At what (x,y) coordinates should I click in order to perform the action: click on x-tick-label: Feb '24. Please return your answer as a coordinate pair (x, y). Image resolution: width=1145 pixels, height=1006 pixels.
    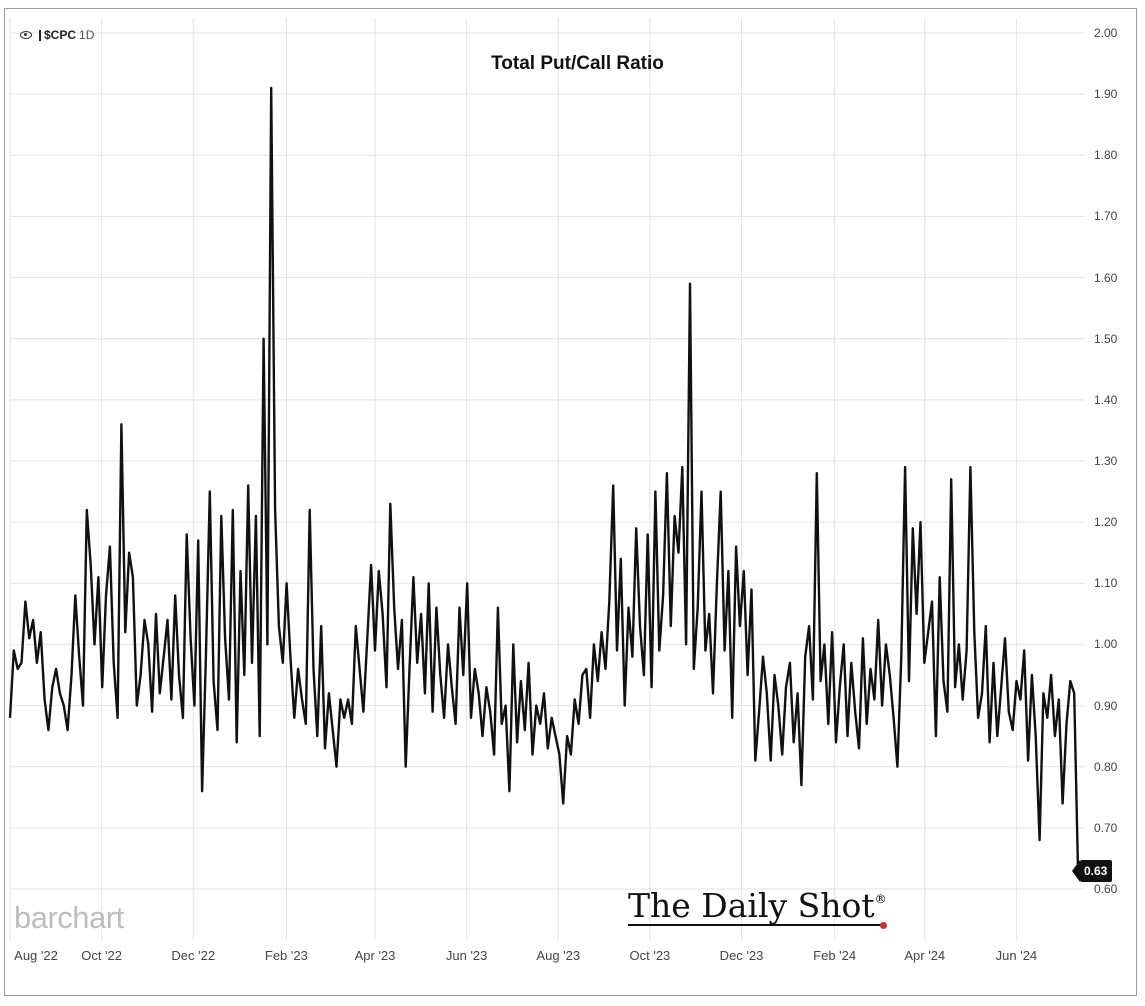
    Looking at the image, I should click on (835, 955).